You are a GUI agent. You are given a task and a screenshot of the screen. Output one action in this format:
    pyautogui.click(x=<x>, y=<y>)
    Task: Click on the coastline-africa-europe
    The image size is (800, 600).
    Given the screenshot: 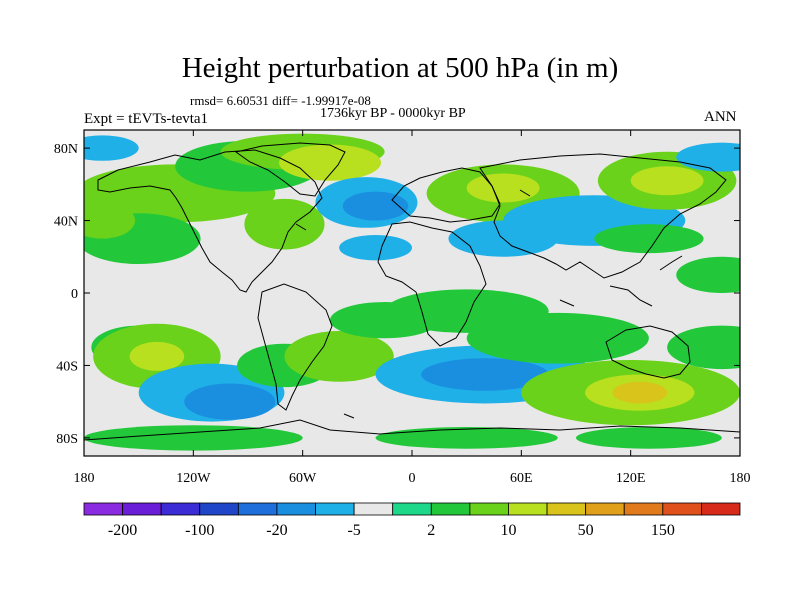 What is the action you would take?
    pyautogui.click(x=432, y=284)
    